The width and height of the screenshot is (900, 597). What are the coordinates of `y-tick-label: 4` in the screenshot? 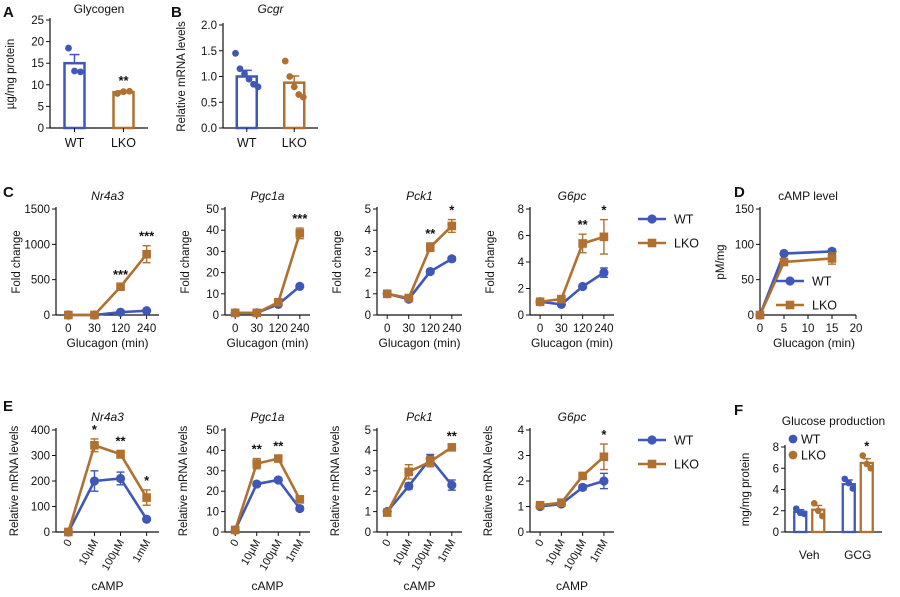 It's located at (368, 231).